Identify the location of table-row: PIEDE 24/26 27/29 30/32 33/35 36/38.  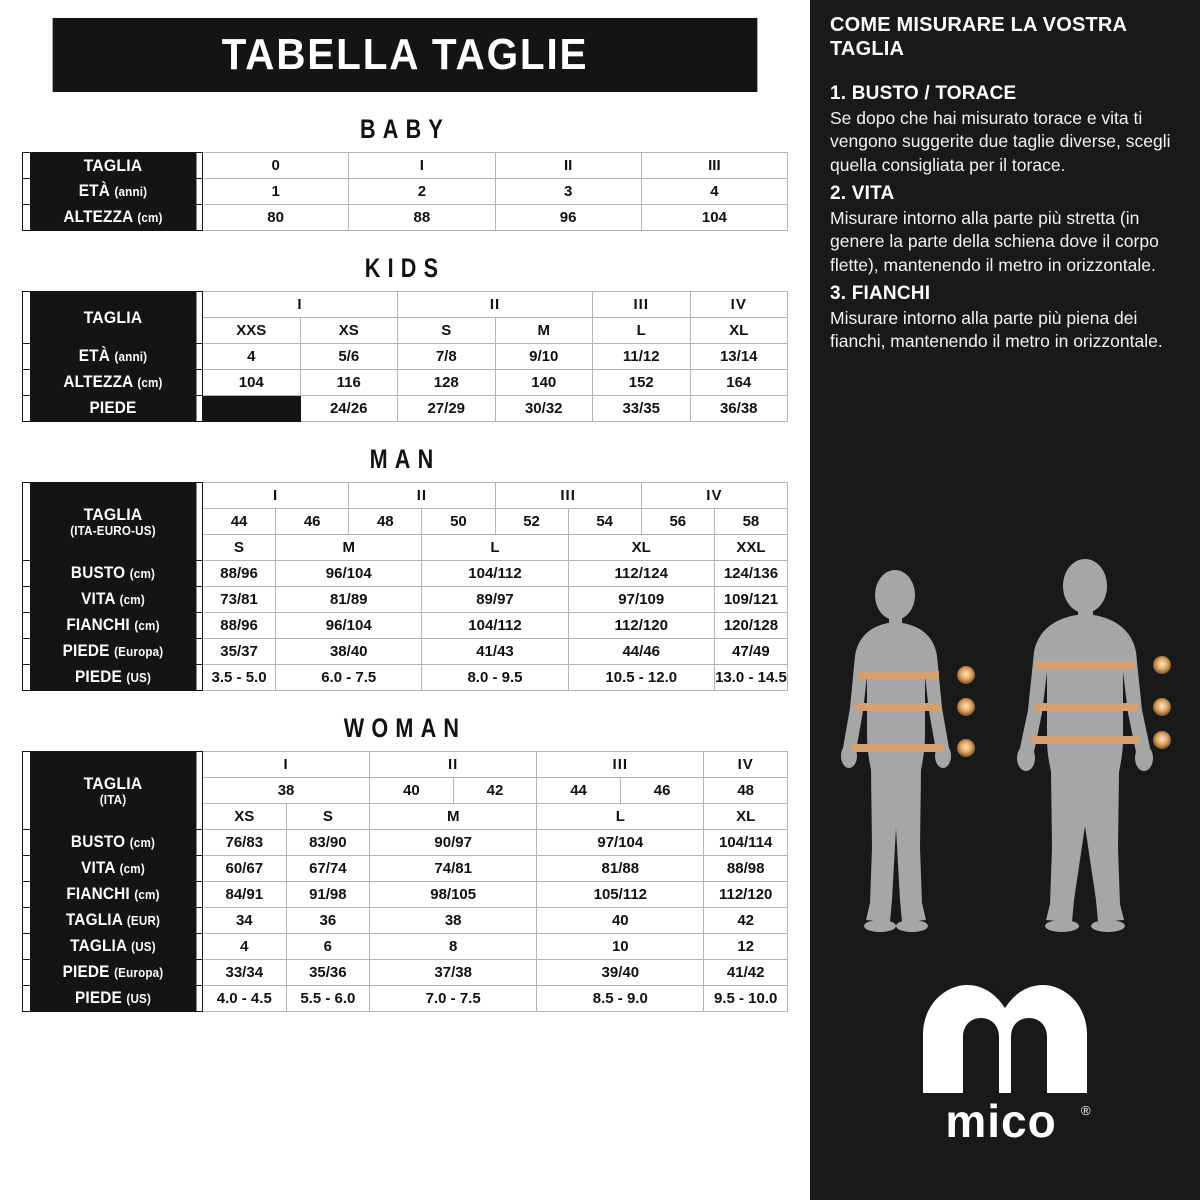
(405, 408).